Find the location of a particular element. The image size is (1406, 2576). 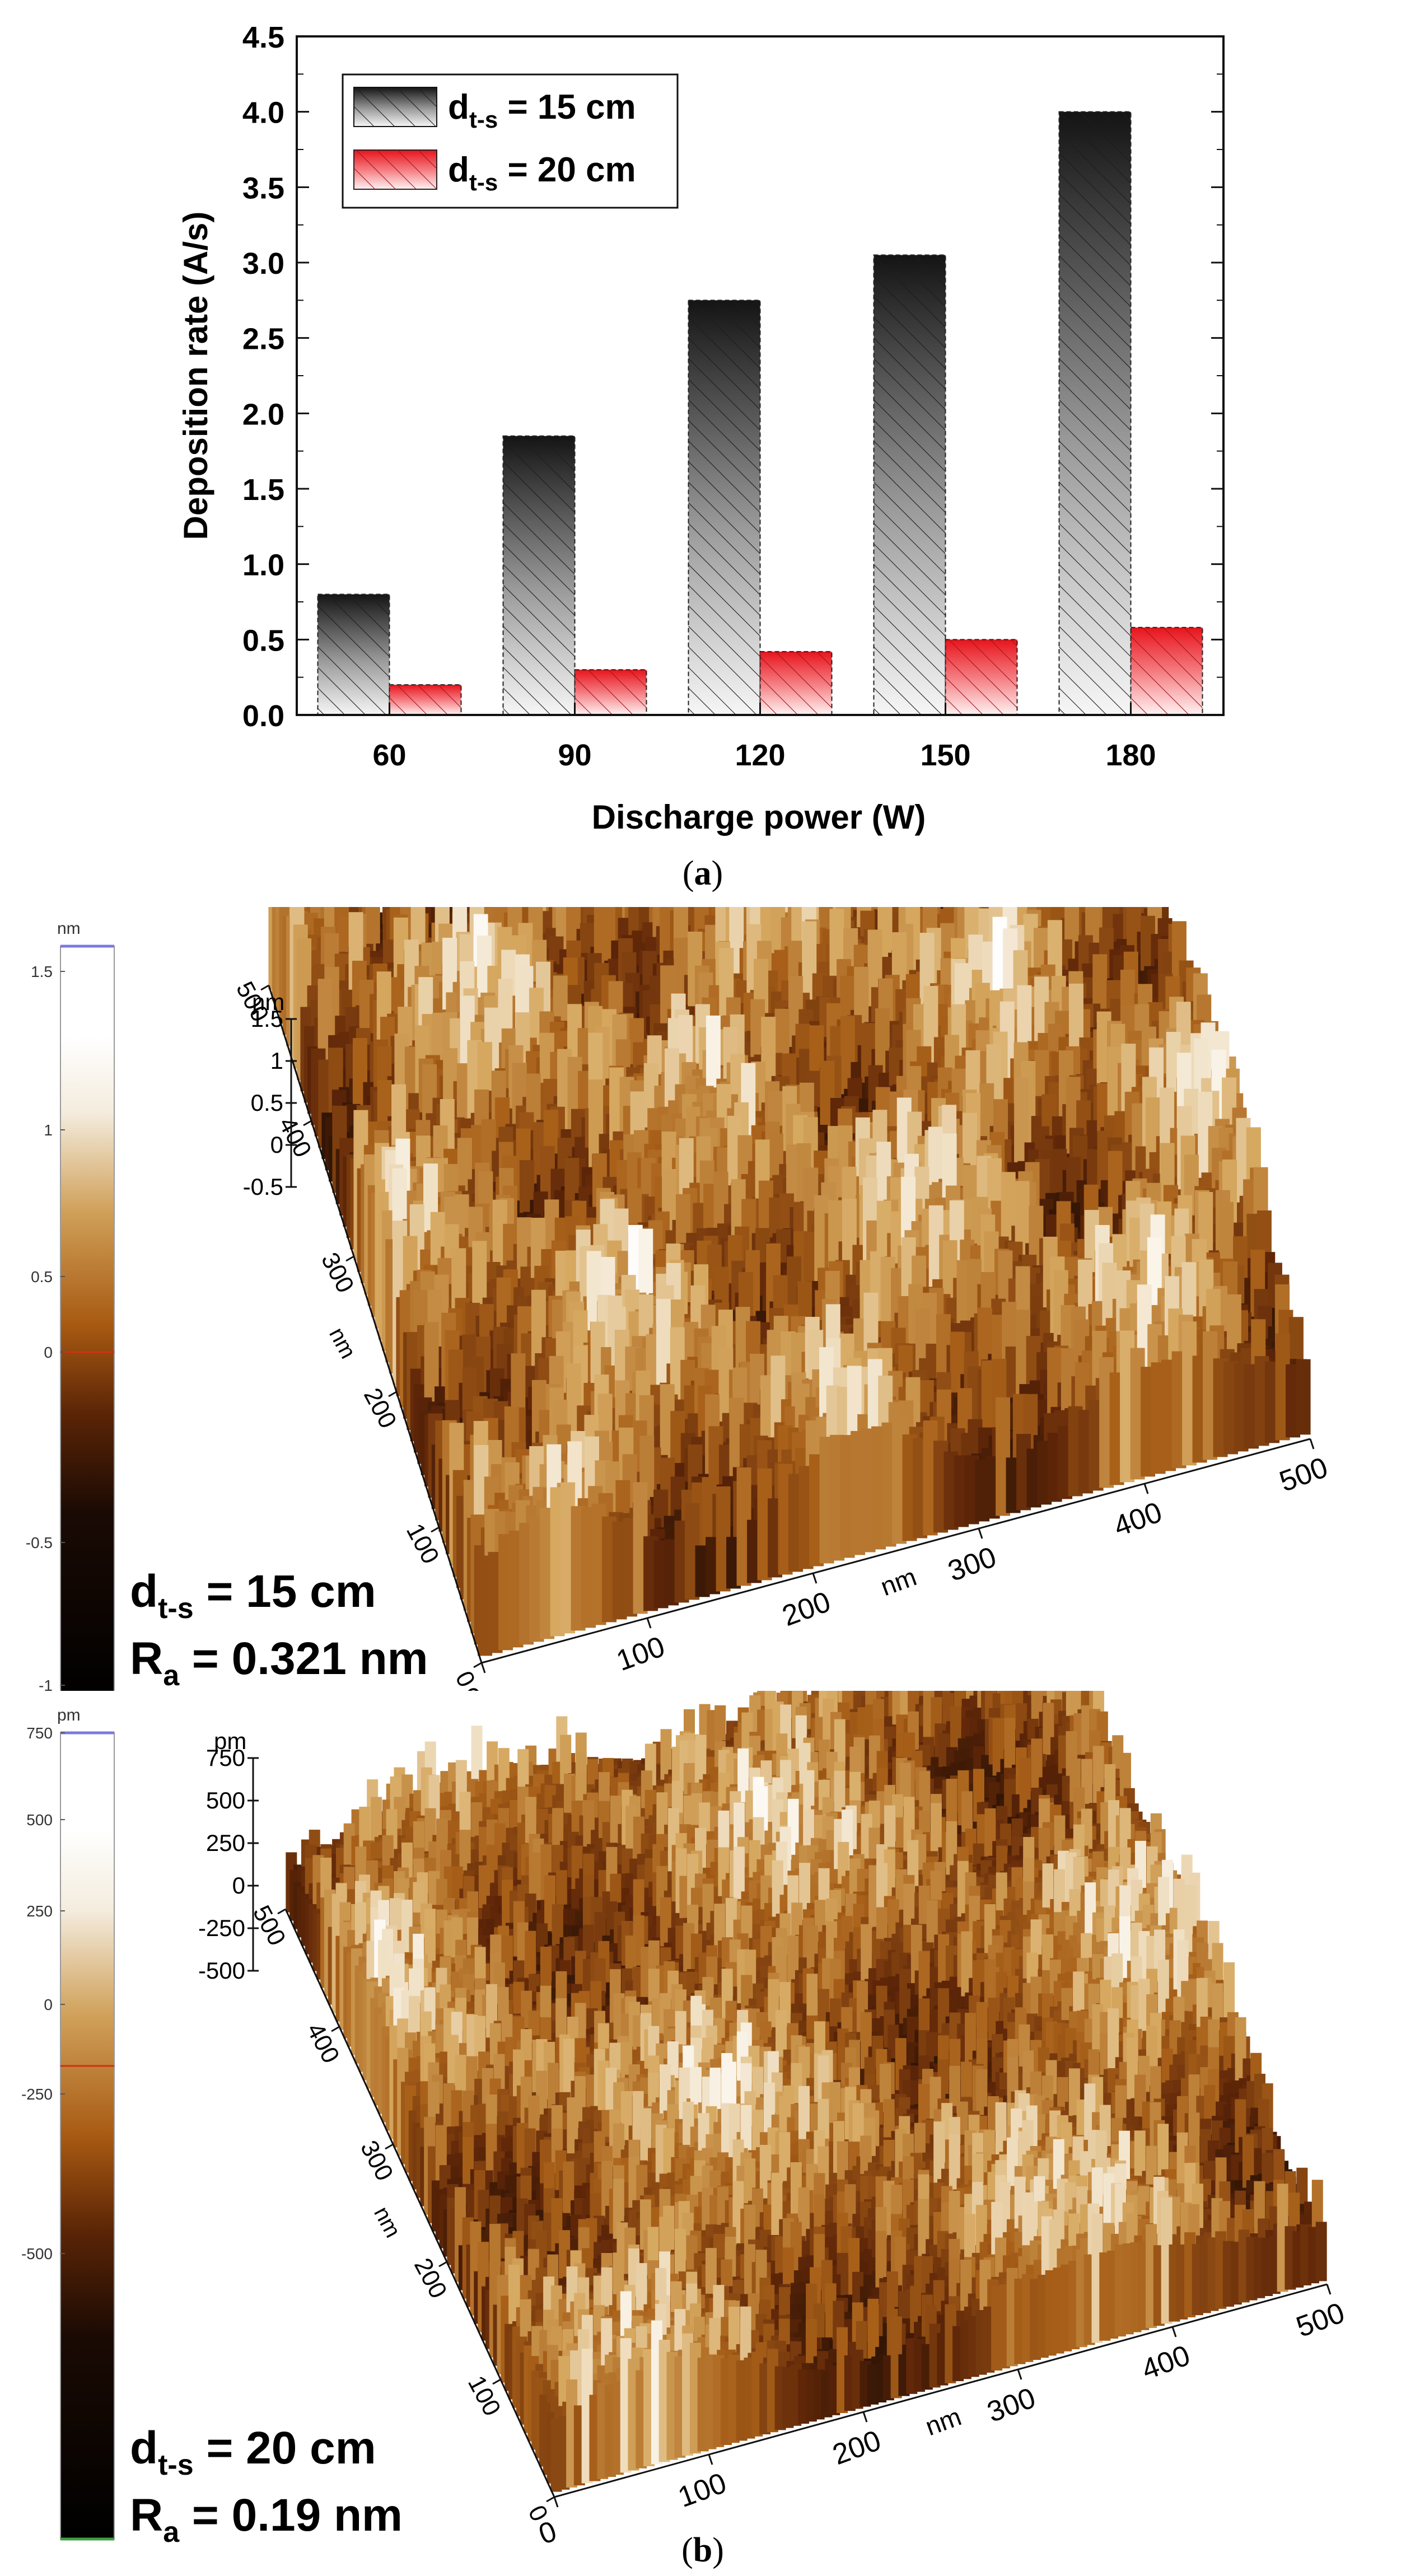

scale-tick-label: -1 is located at coordinates (46, 1684).